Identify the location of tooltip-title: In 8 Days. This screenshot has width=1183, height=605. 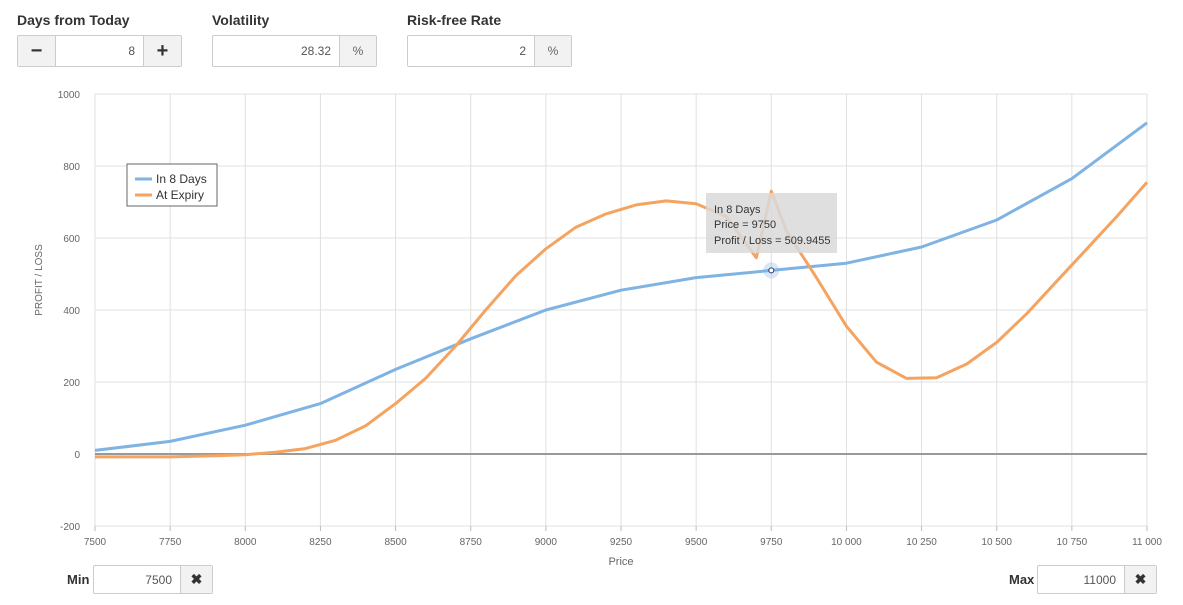
(737, 210).